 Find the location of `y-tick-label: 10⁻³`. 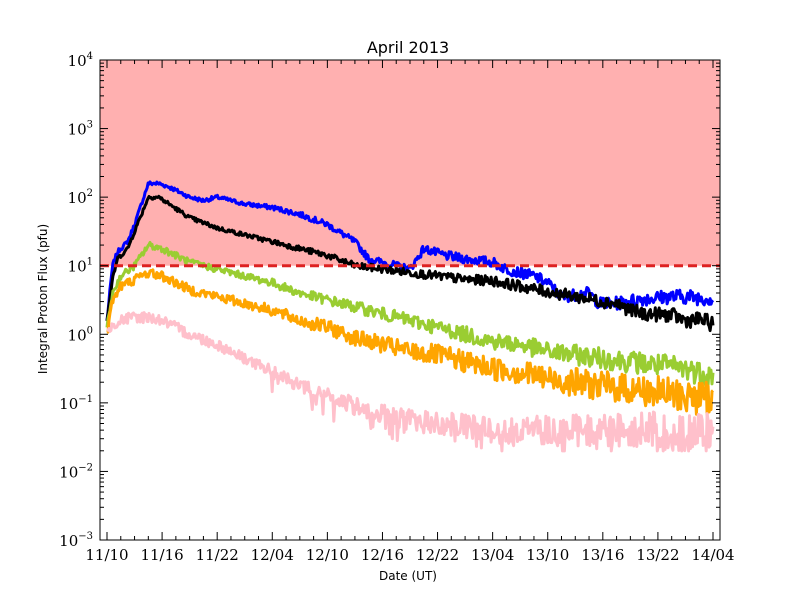

y-tick-label: 10⁻³ is located at coordinates (76, 540).